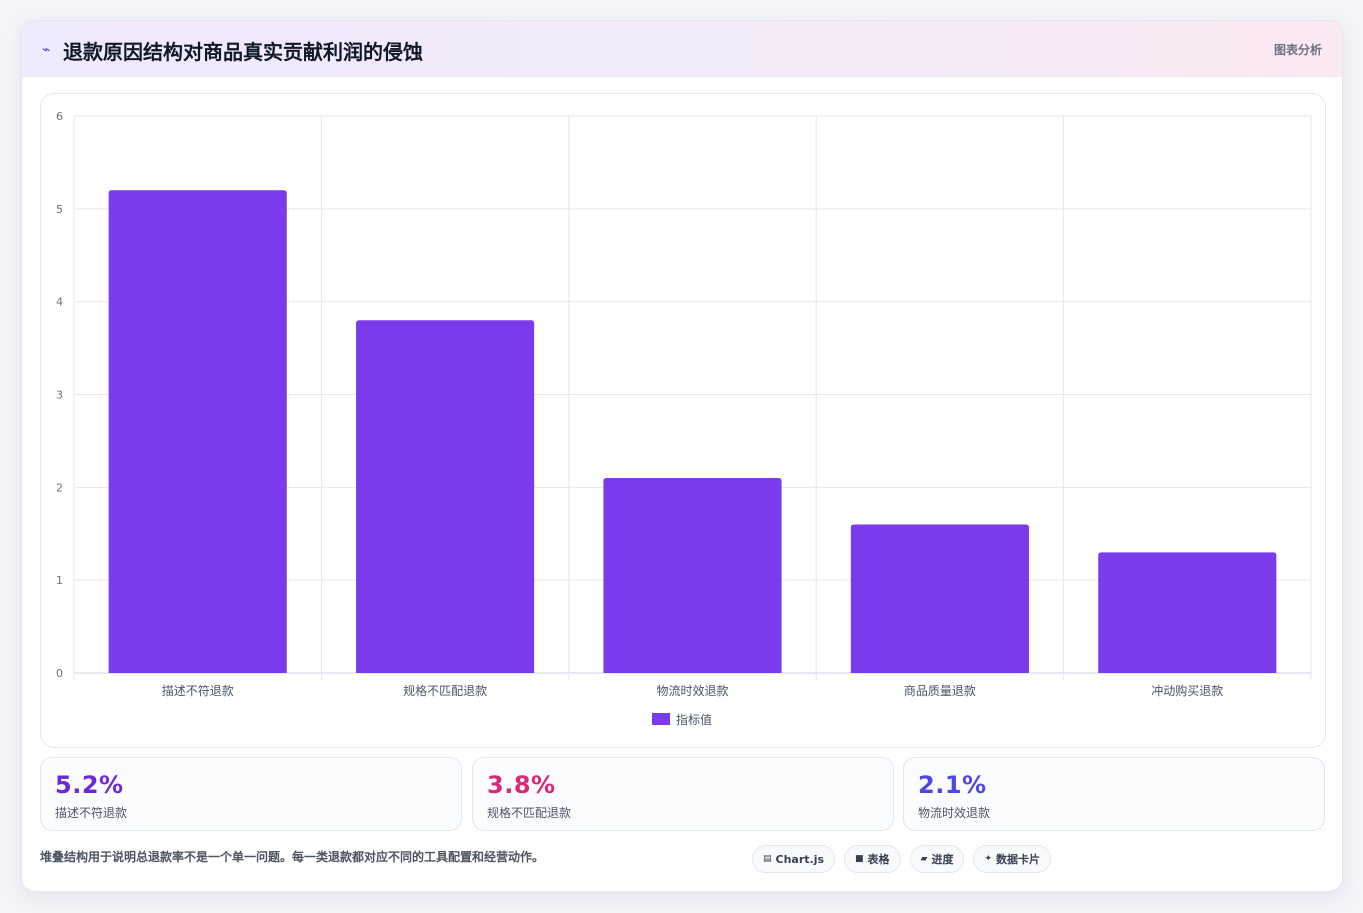 The image size is (1363, 913). What do you see at coordinates (198, 690) in the screenshot?
I see `x-tick-label: 描述不符退款` at bounding box center [198, 690].